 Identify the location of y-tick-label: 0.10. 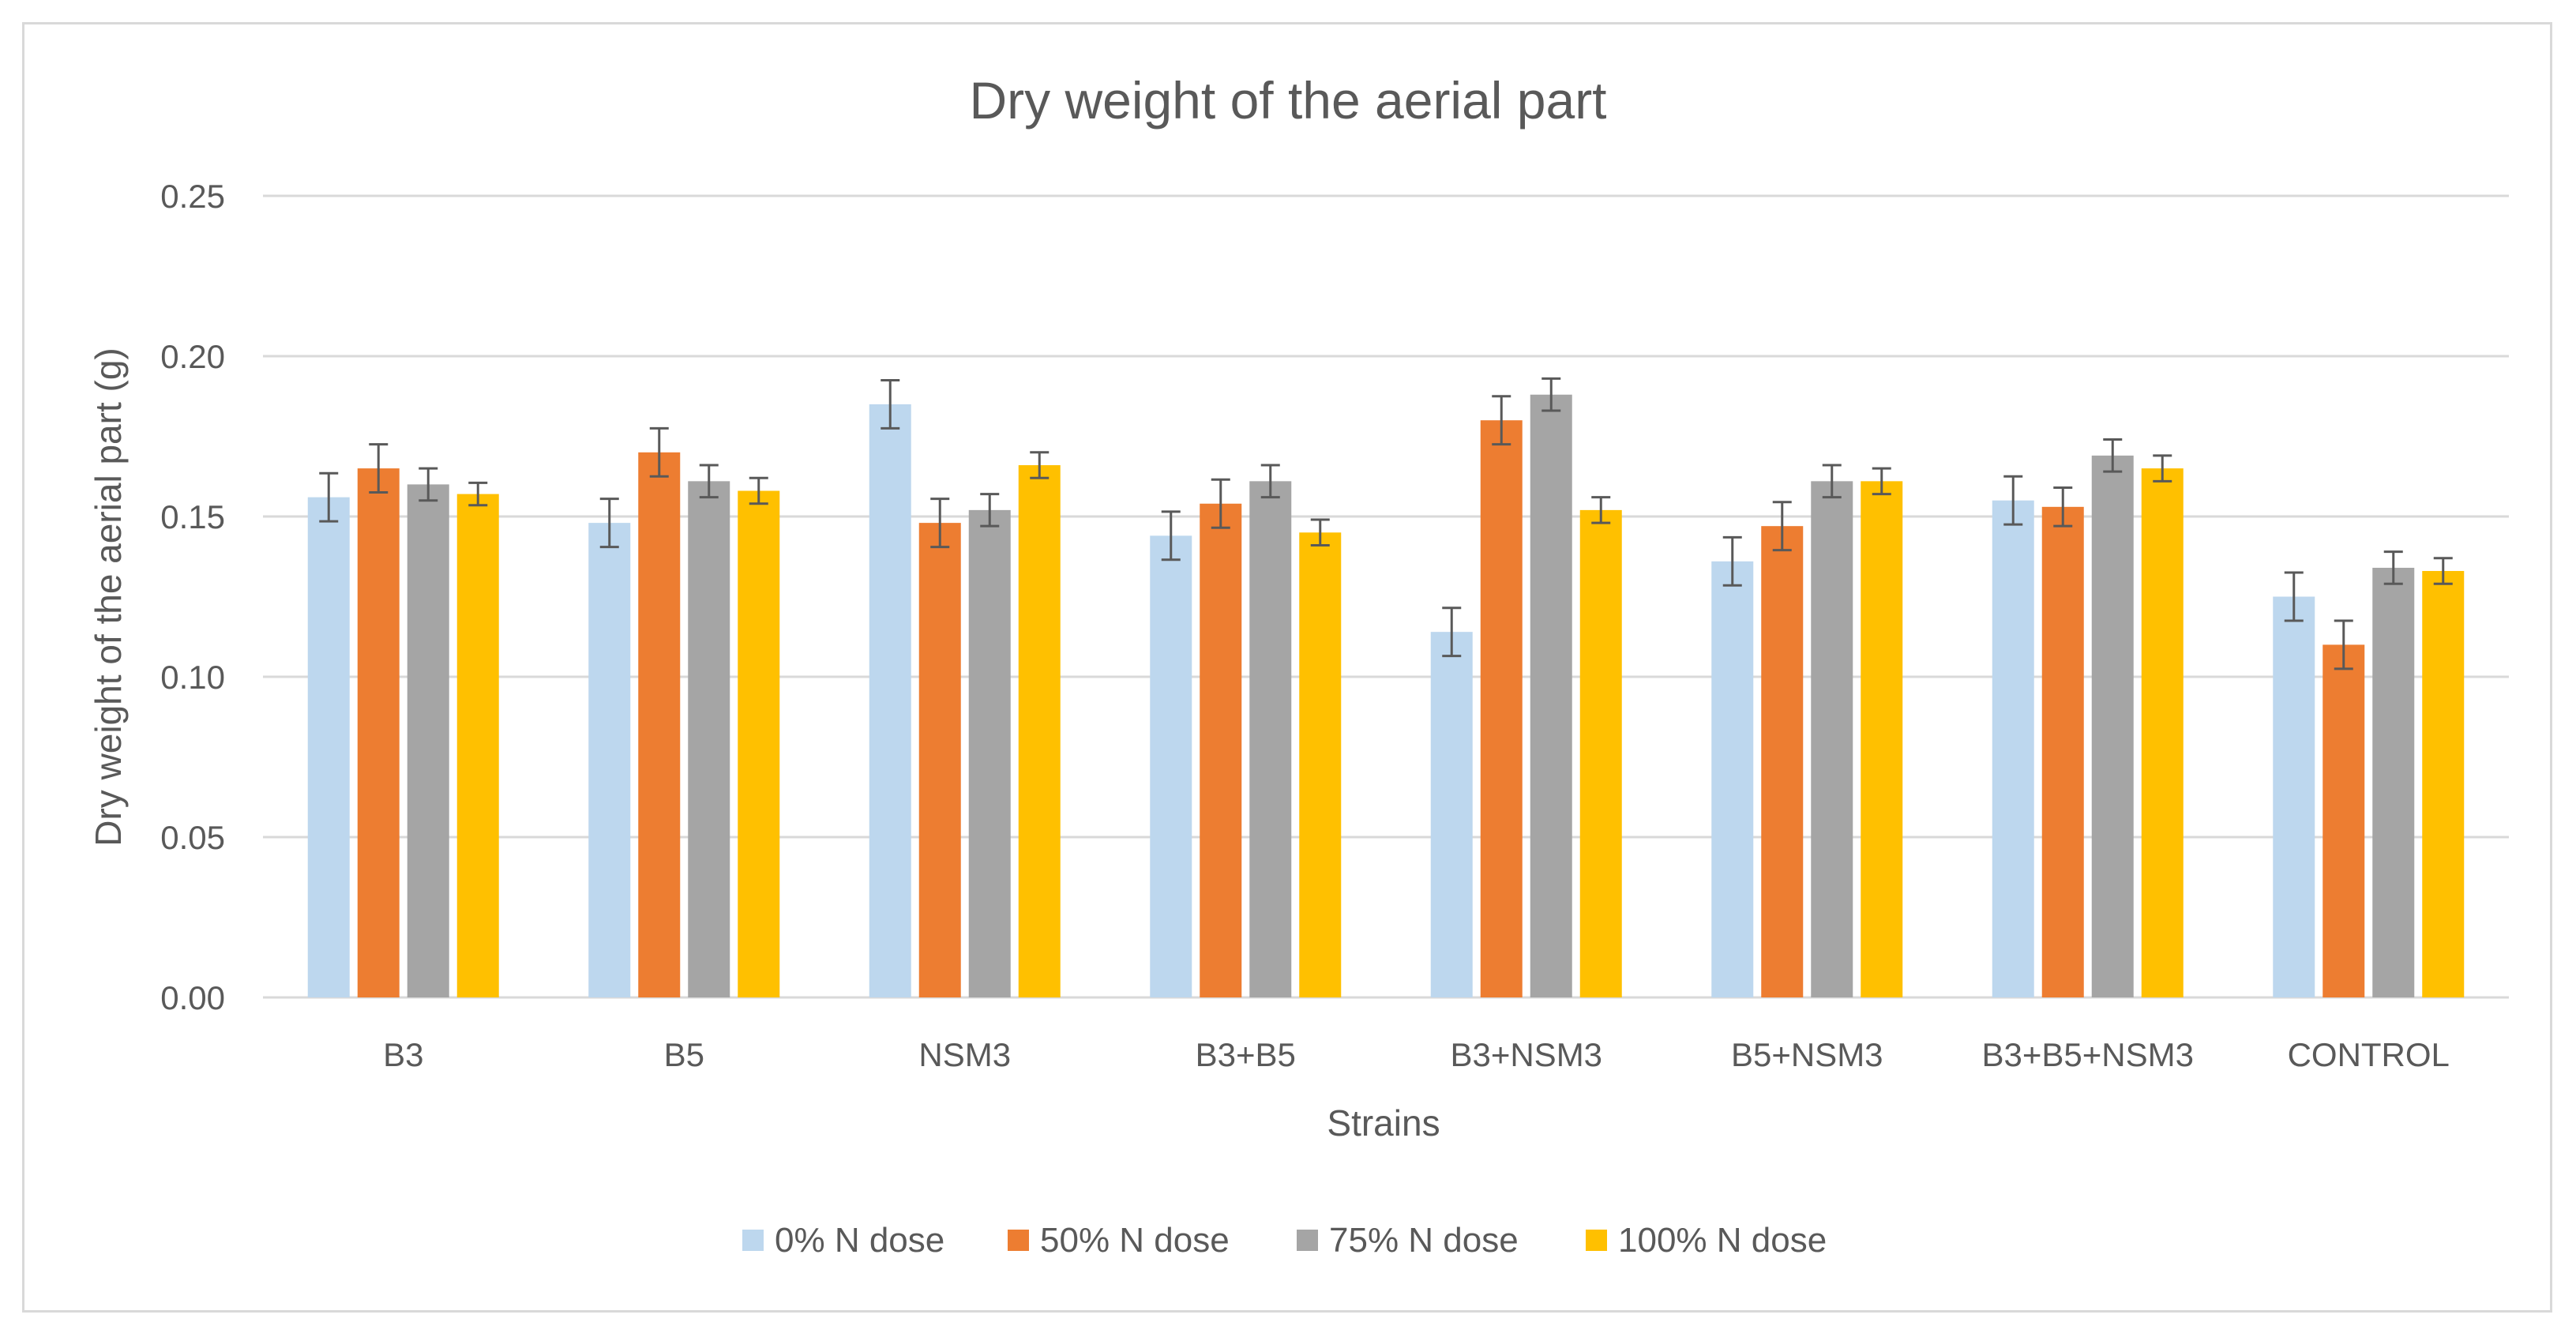
(192, 677).